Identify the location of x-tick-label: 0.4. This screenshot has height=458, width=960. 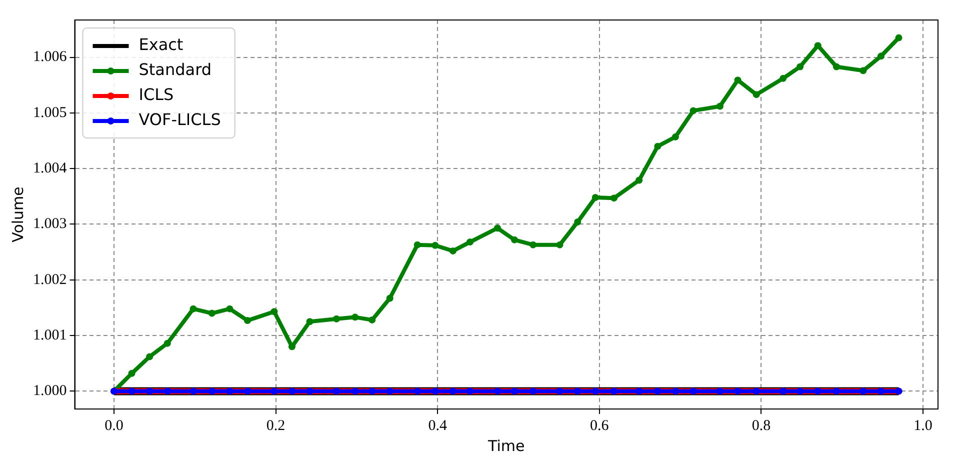
(438, 426).